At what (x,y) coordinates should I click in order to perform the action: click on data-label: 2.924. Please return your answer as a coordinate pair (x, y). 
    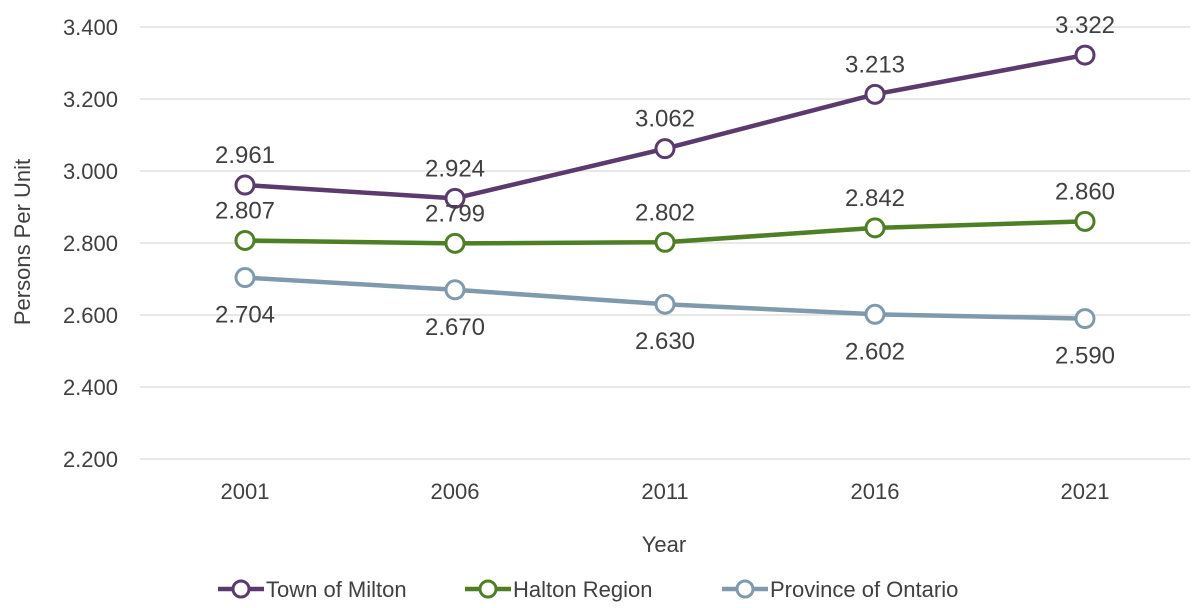
    Looking at the image, I should click on (455, 168).